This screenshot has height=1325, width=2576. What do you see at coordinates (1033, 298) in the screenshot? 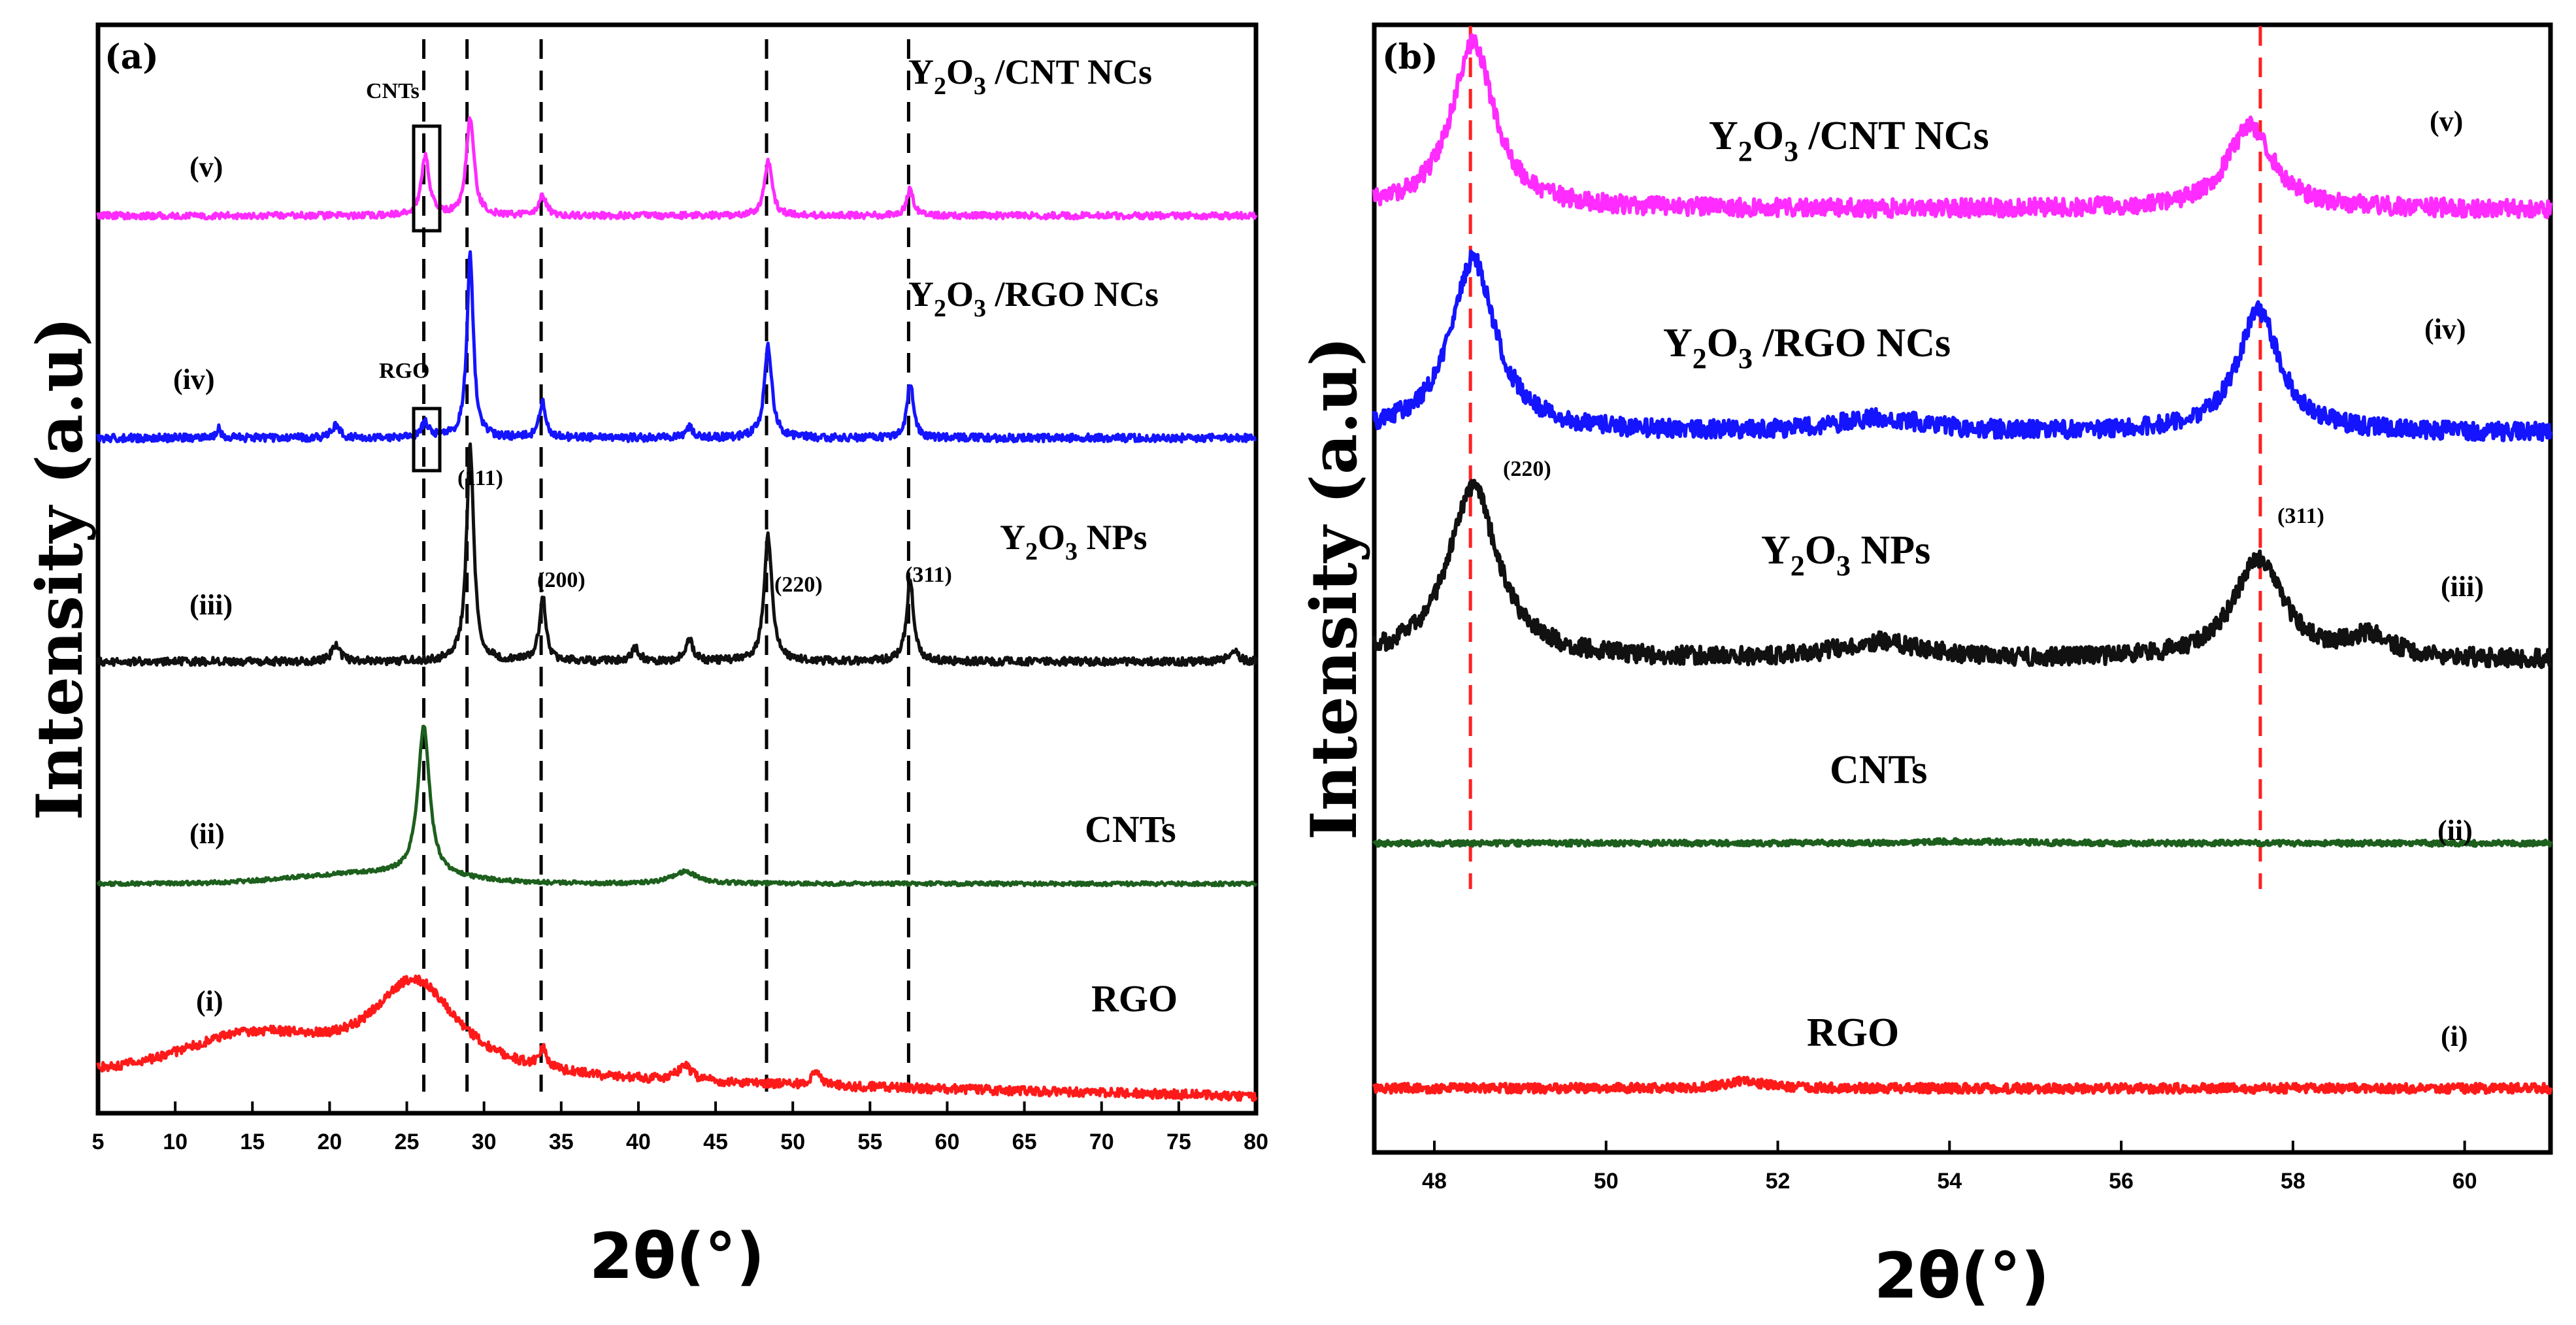
I see `a-label-y2o3-rgo: Y2O3 /RGO NCs` at bounding box center [1033, 298].